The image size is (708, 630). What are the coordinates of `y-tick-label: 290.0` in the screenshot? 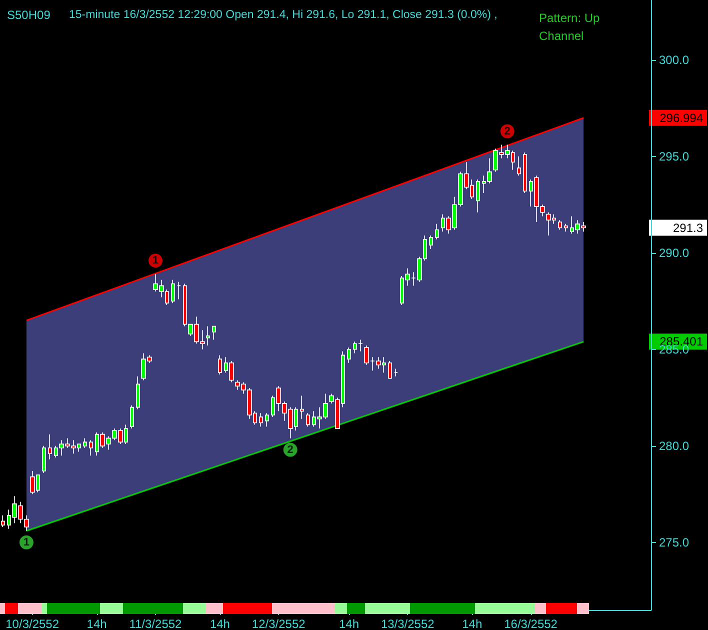 It's located at (674, 253).